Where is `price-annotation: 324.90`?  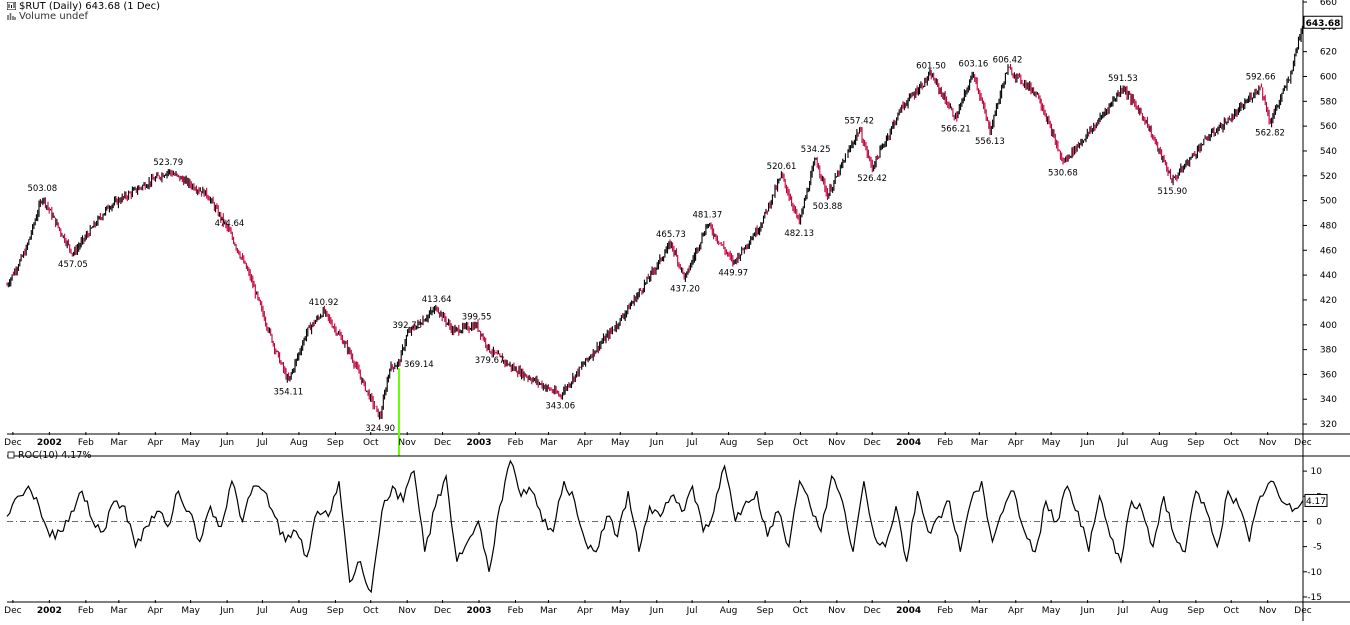
price-annotation: 324.90 is located at coordinates (380, 429).